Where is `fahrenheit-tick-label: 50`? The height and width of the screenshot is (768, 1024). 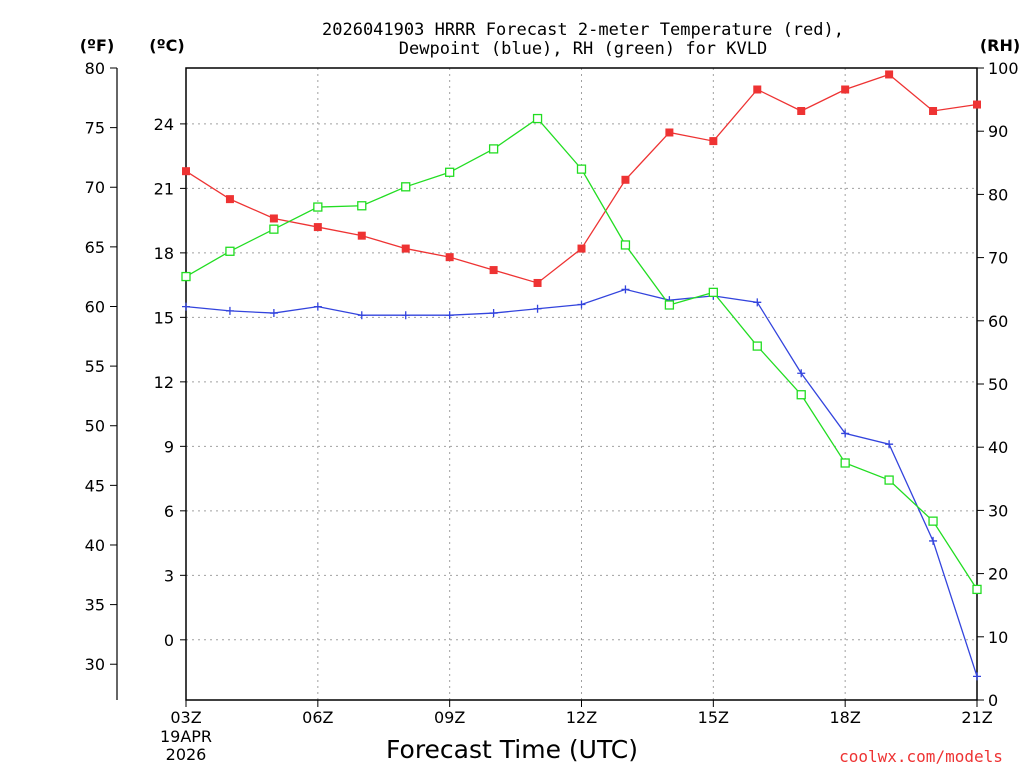
fahrenheit-tick-label: 50 is located at coordinates (95, 426).